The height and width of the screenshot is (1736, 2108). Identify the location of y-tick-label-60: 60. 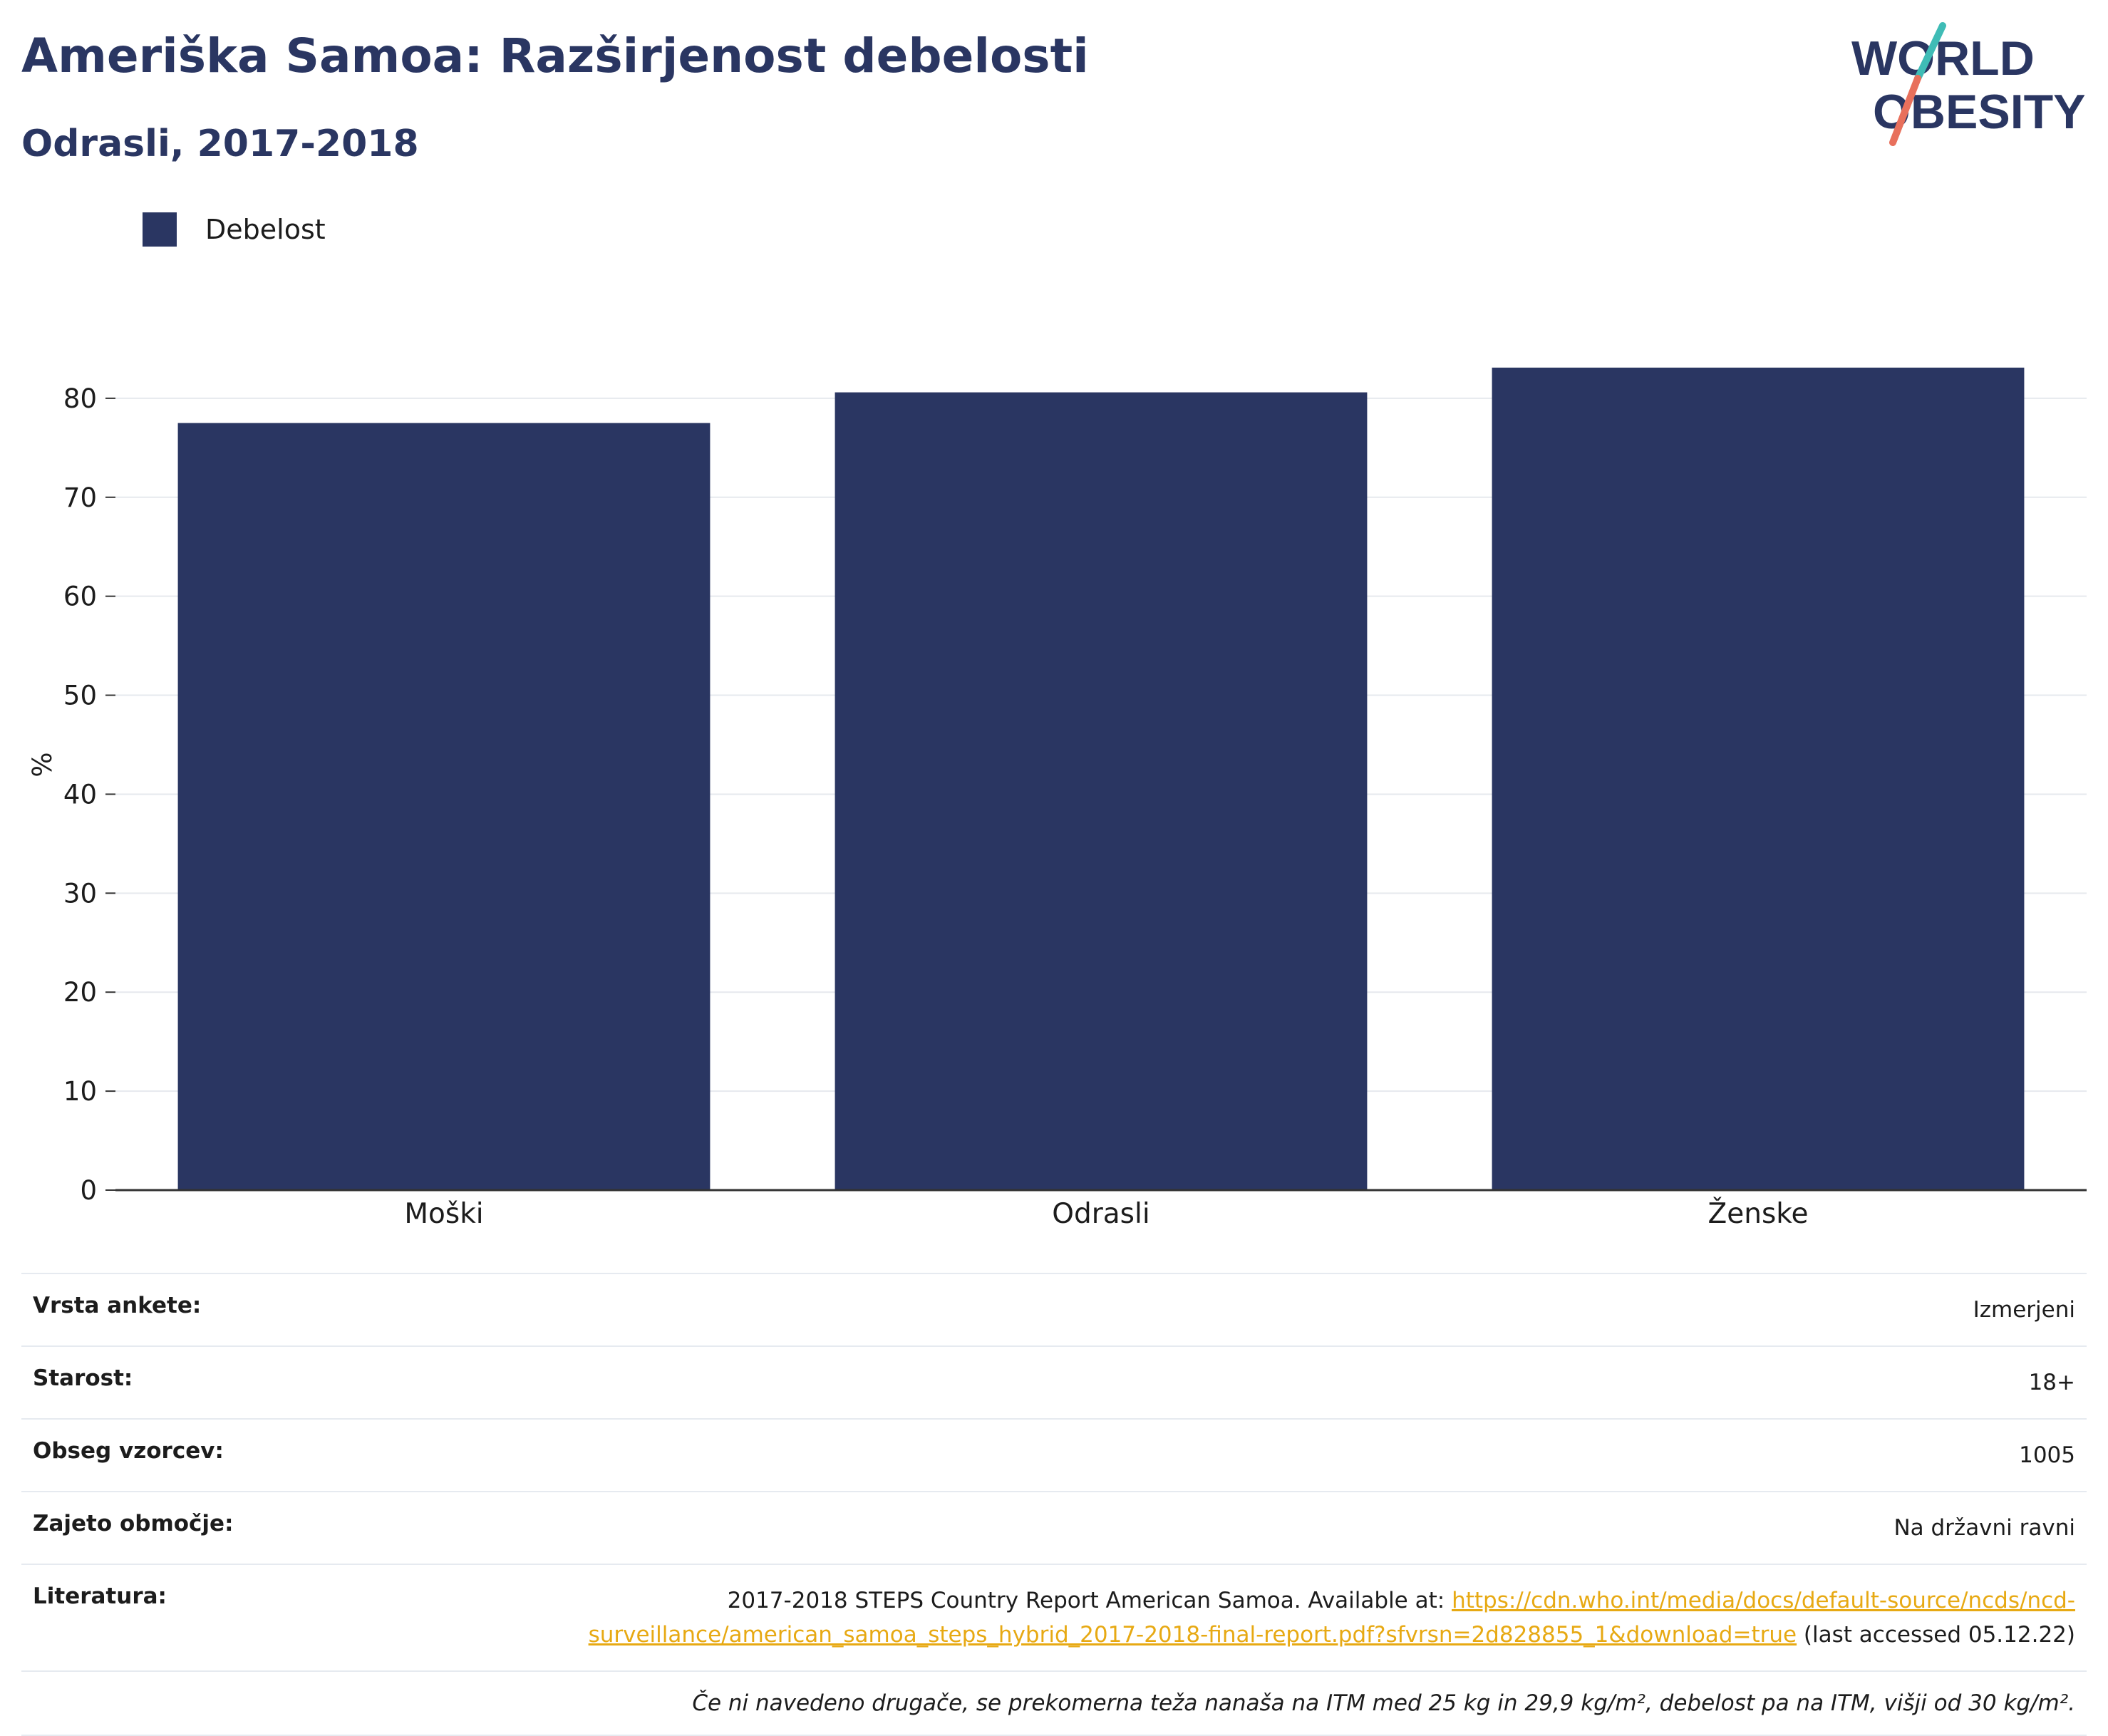
(80, 597).